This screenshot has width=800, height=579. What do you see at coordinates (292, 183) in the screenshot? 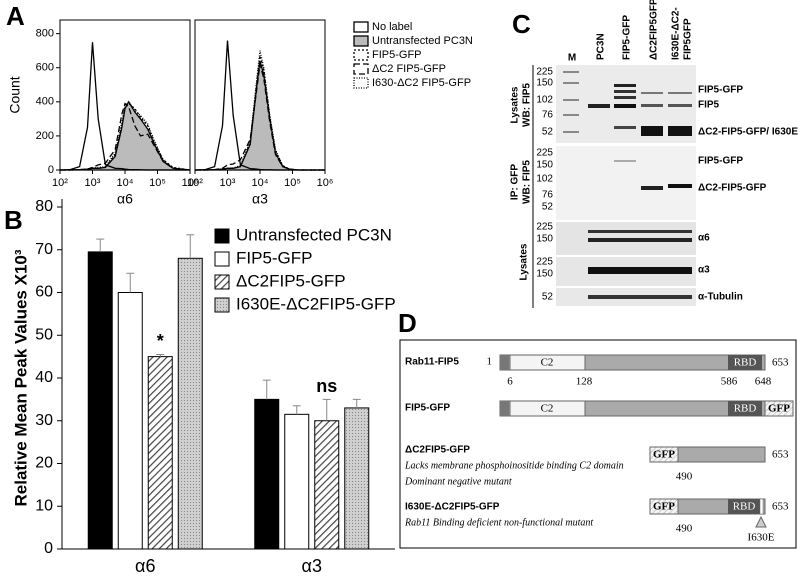
I see `x-tick-label: 10⁵` at bounding box center [292, 183].